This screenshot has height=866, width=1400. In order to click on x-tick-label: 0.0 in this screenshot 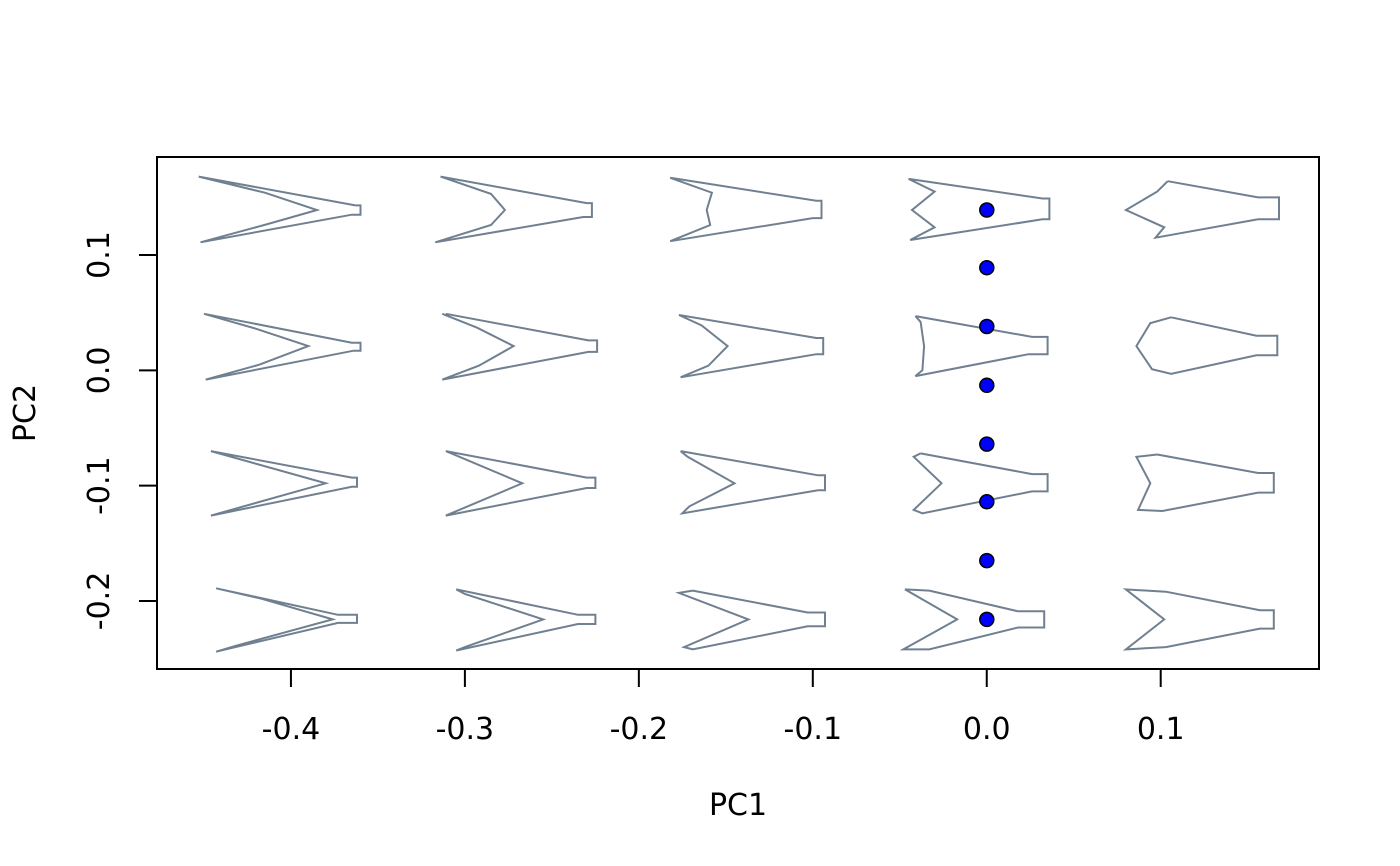, I will do `click(987, 729)`.